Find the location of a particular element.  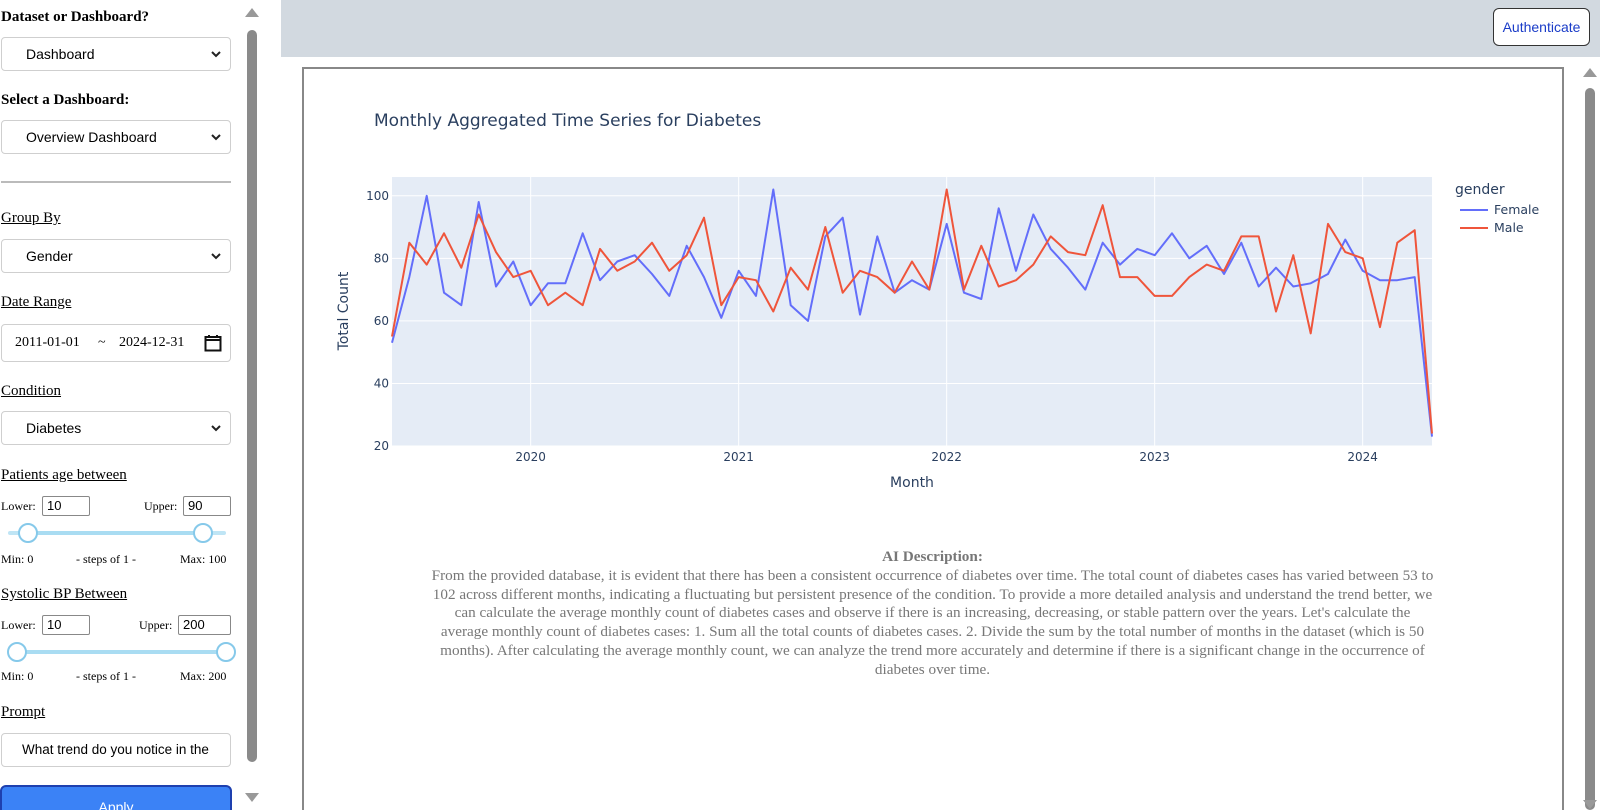

dataset-or-dashboard-select: Dashboard is located at coordinates (116, 54).